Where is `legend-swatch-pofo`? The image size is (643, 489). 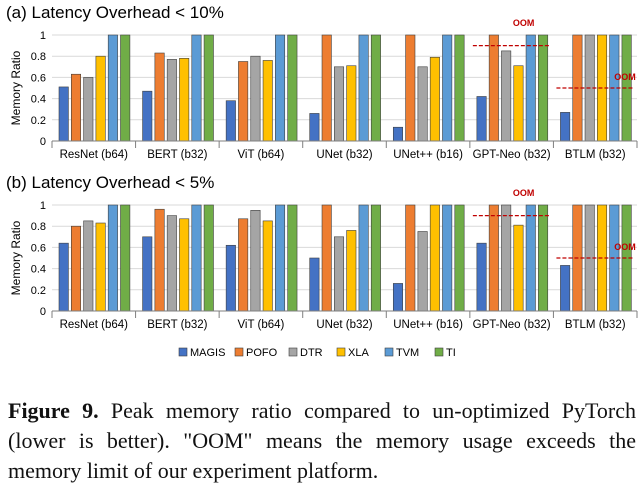
legend-swatch-pofo is located at coordinates (239, 352).